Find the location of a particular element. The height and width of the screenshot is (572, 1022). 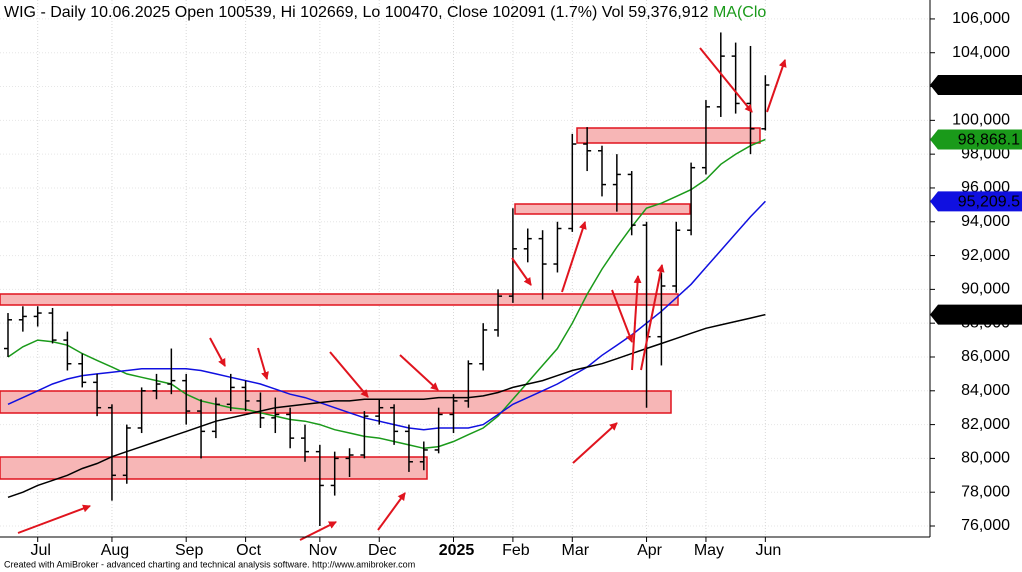

y-tick-label: 98,000 is located at coordinates (985, 153).